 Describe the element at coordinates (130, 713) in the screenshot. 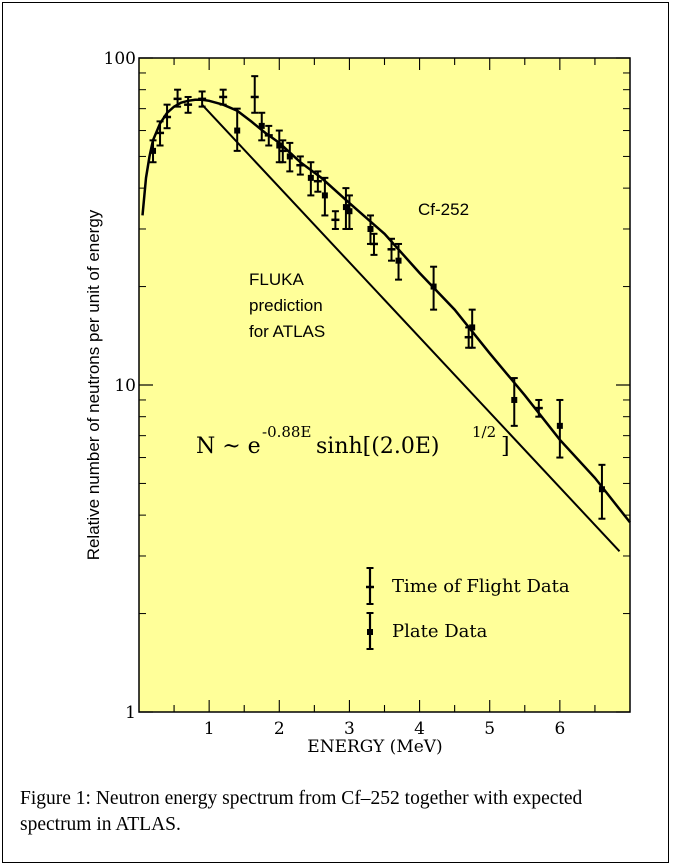

I see `y-tick-label: 1` at that location.